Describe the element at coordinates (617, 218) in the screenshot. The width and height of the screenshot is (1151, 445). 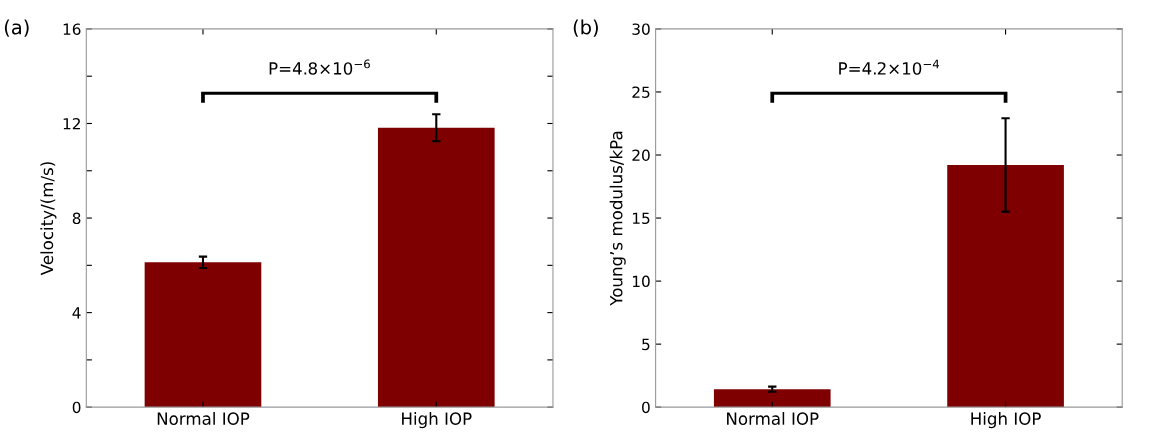
I see `y-axis-title: Young’s modulus/kPa` at that location.